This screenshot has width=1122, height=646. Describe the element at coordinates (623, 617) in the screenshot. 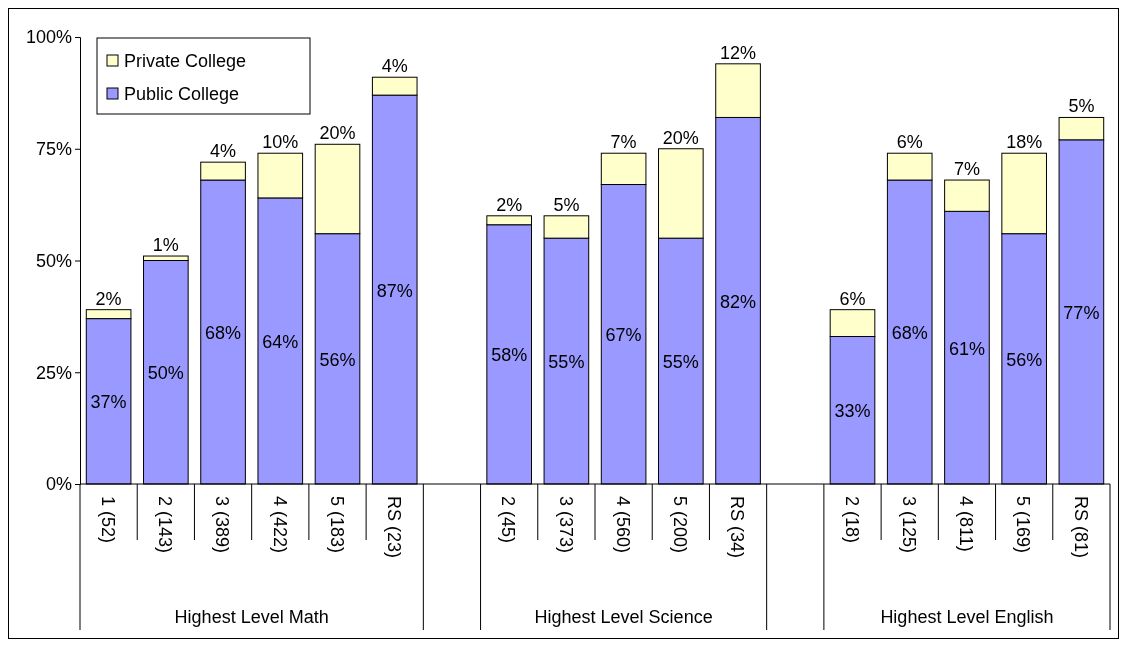

I see `text: Highest Level Science` at that location.